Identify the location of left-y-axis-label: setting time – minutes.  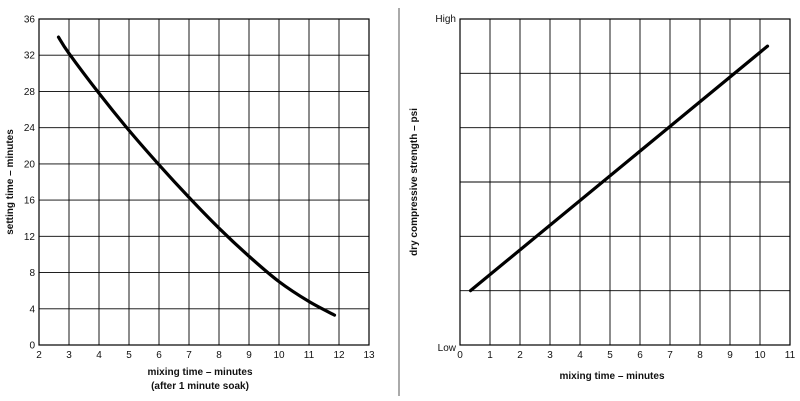
(10, 182).